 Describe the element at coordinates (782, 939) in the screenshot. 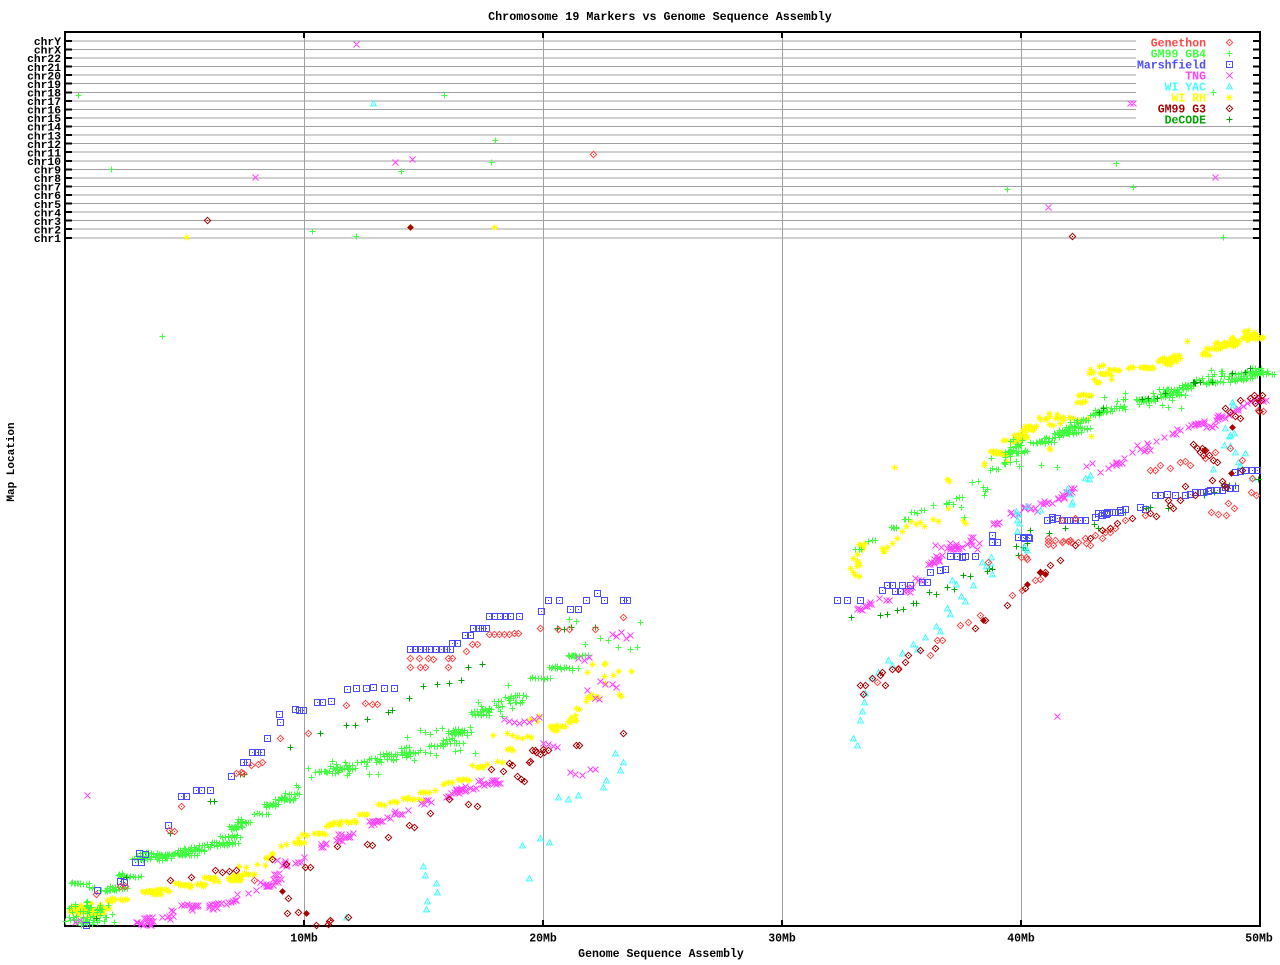

I see `svg-text: 30Mb` at that location.